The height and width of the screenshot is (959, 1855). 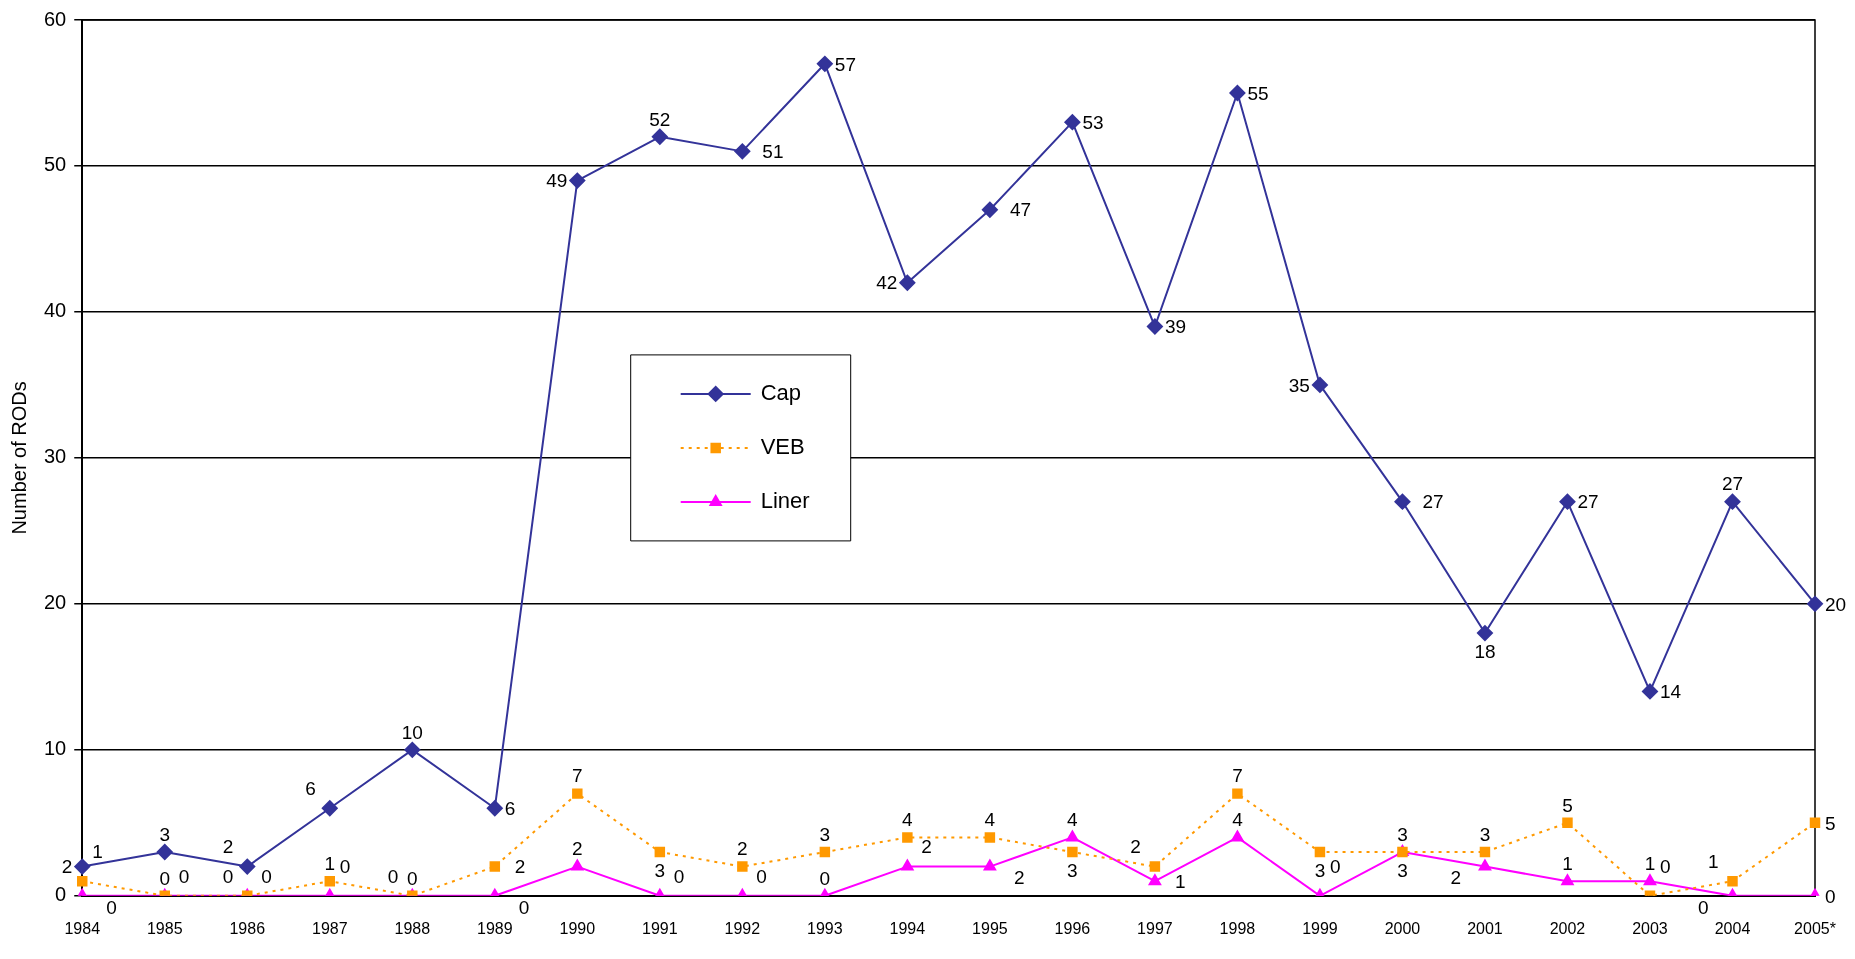 I want to click on legend-label: VEB, so click(x=782, y=446).